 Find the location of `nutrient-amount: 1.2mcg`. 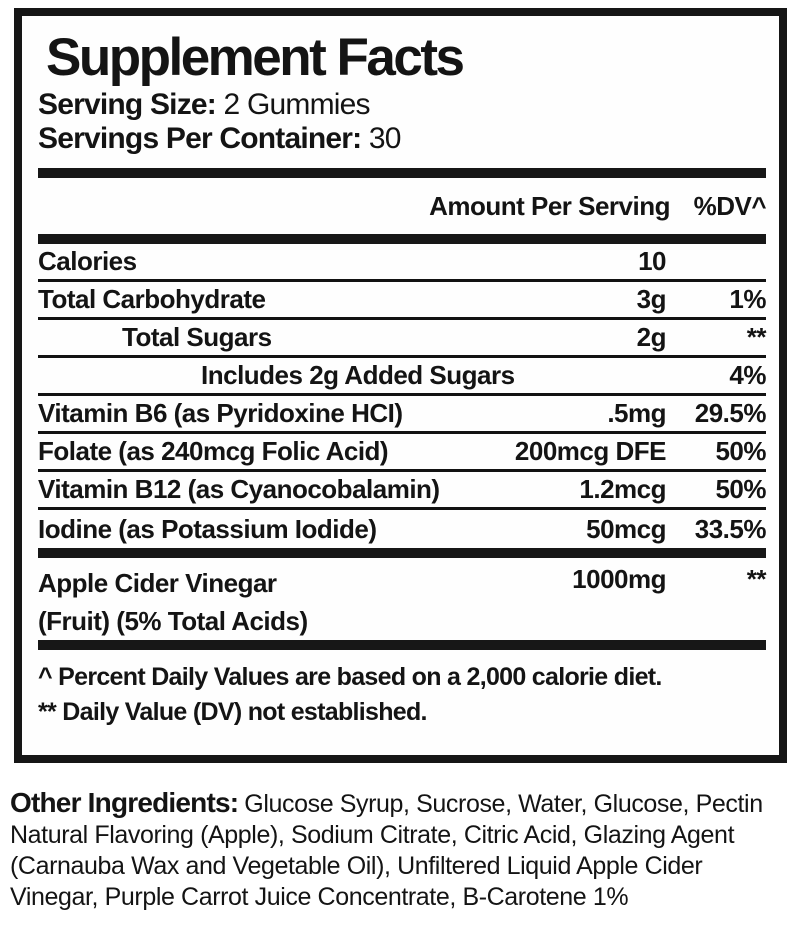

nutrient-amount: 1.2mcg is located at coordinates (622, 489).